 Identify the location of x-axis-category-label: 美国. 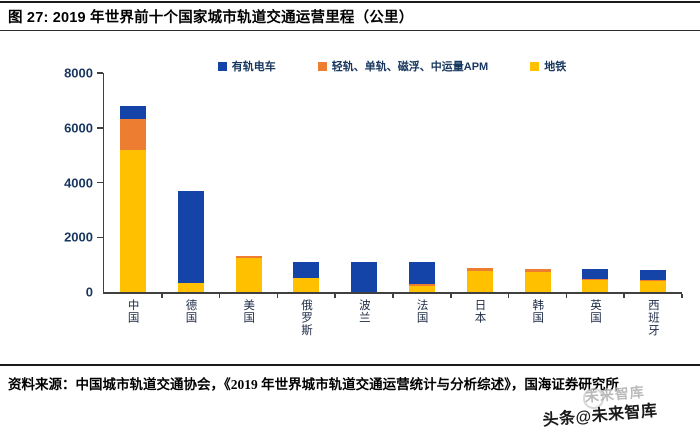
(248, 311).